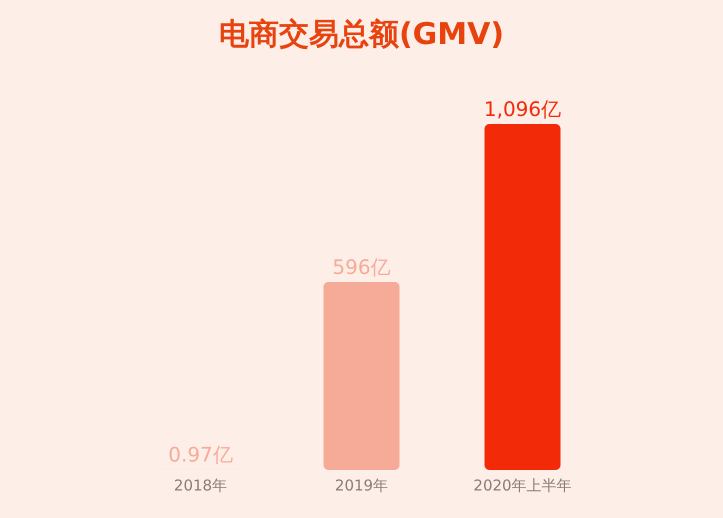 Image resolution: width=723 pixels, height=518 pixels. Describe the element at coordinates (201, 485) in the screenshot. I see `x-tick-label: 2018年` at that location.